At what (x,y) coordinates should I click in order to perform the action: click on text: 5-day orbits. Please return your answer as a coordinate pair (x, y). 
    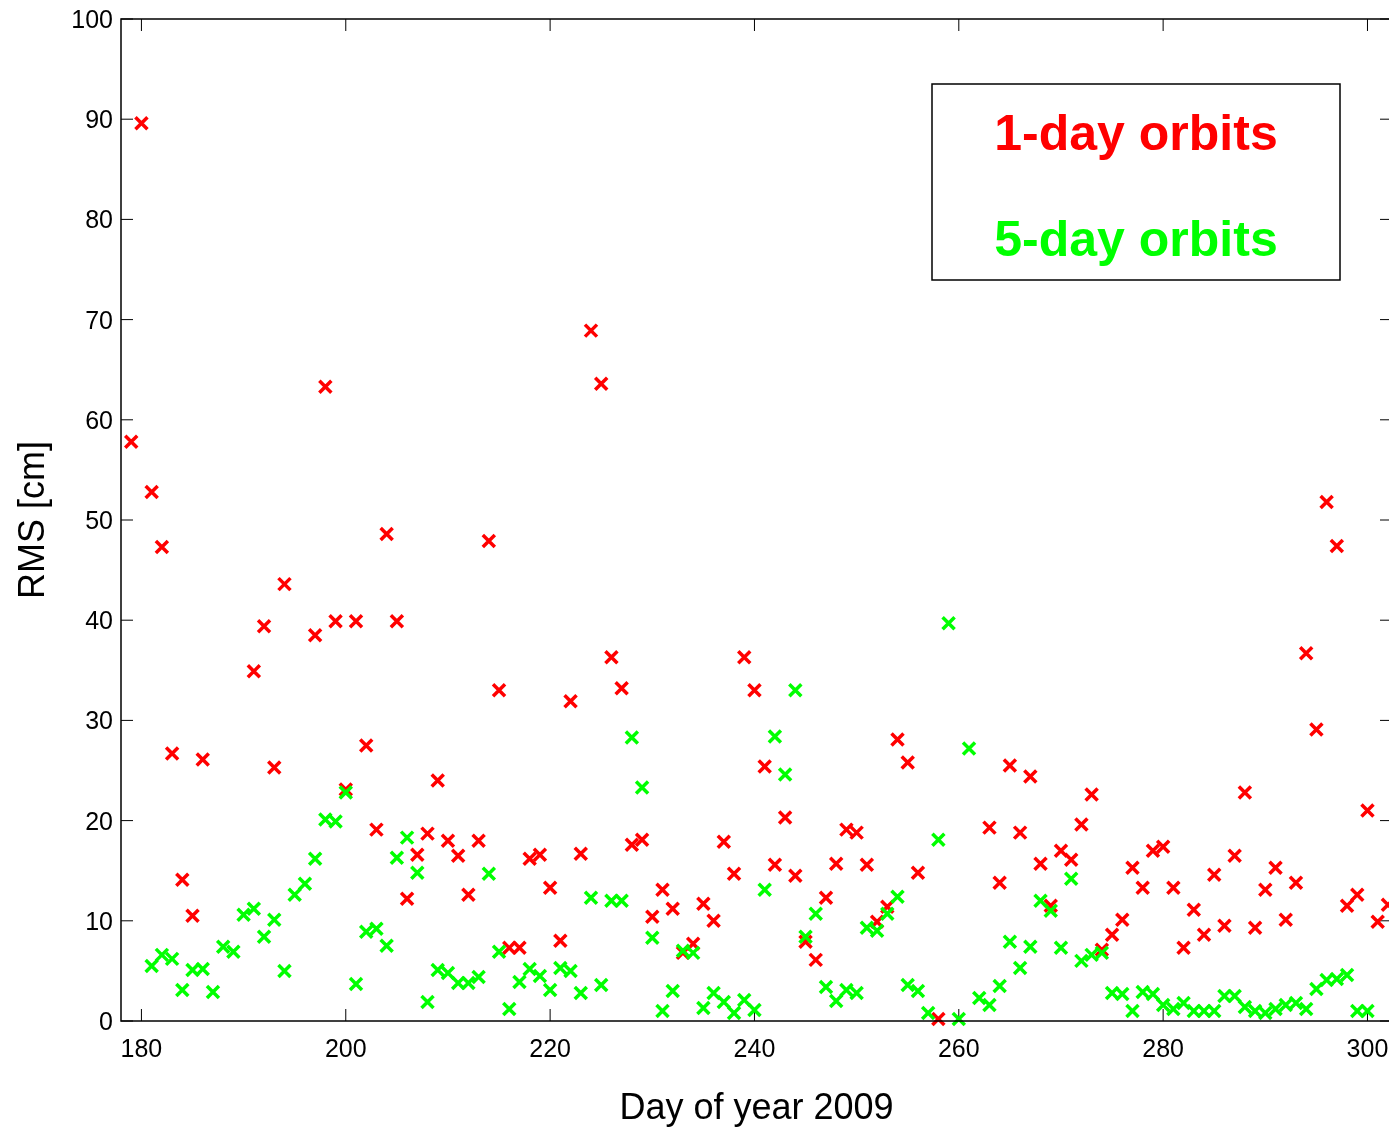
    Looking at the image, I should click on (1136, 239).